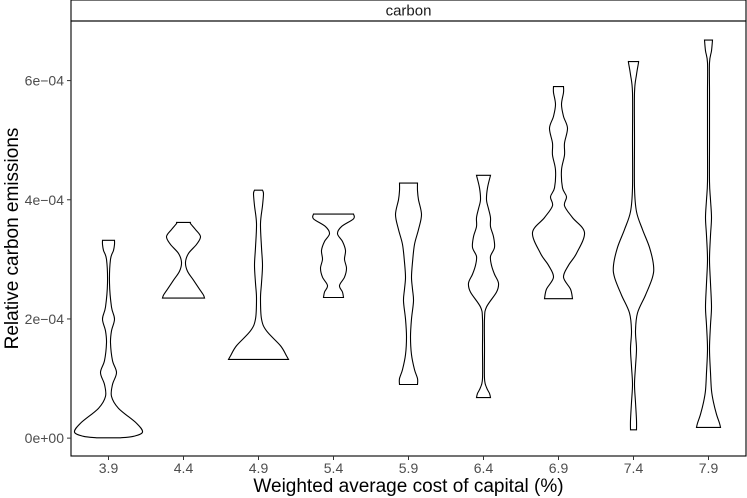  What do you see at coordinates (409, 11) in the screenshot?
I see `facet-strip-label: carbon` at bounding box center [409, 11].